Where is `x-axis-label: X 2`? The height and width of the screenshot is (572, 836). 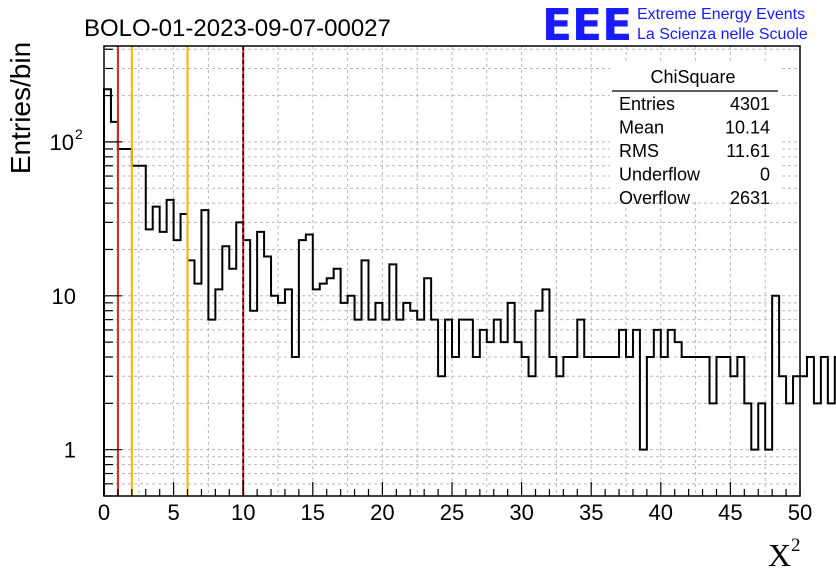
x-axis-label: X 2 is located at coordinates (784, 553).